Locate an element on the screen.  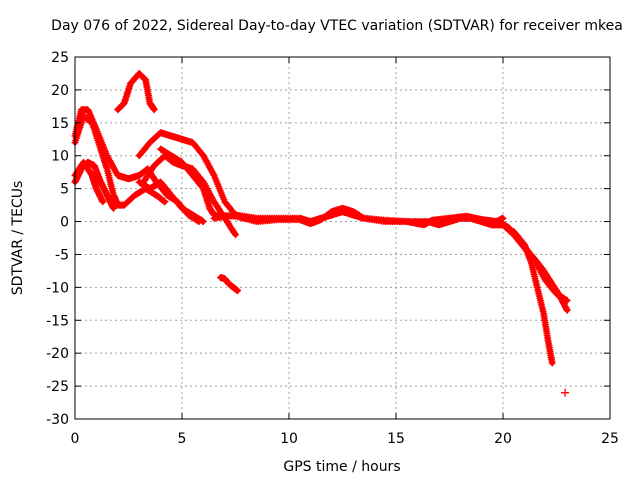
y-tick-label: -15 is located at coordinates (57, 321).